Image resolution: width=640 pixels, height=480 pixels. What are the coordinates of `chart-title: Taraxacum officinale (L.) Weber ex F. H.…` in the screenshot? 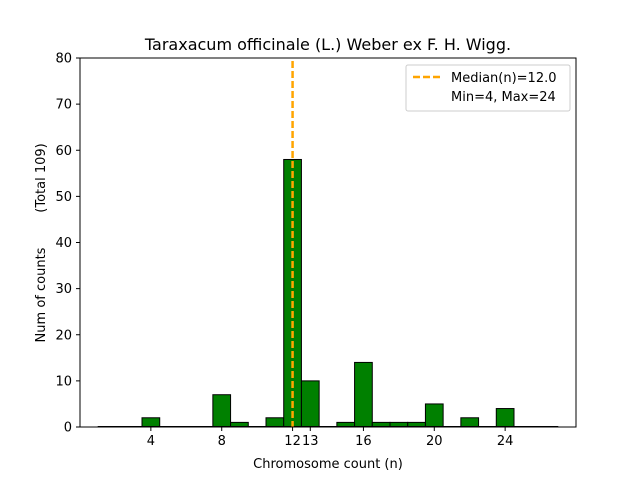 It's located at (327, 44).